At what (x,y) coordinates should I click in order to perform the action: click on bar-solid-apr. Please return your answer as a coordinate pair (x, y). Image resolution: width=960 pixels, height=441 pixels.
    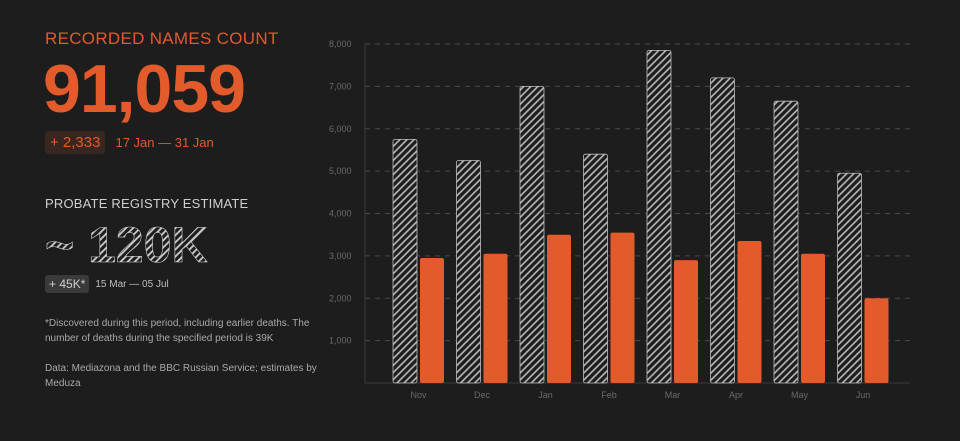
    Looking at the image, I should click on (749, 312).